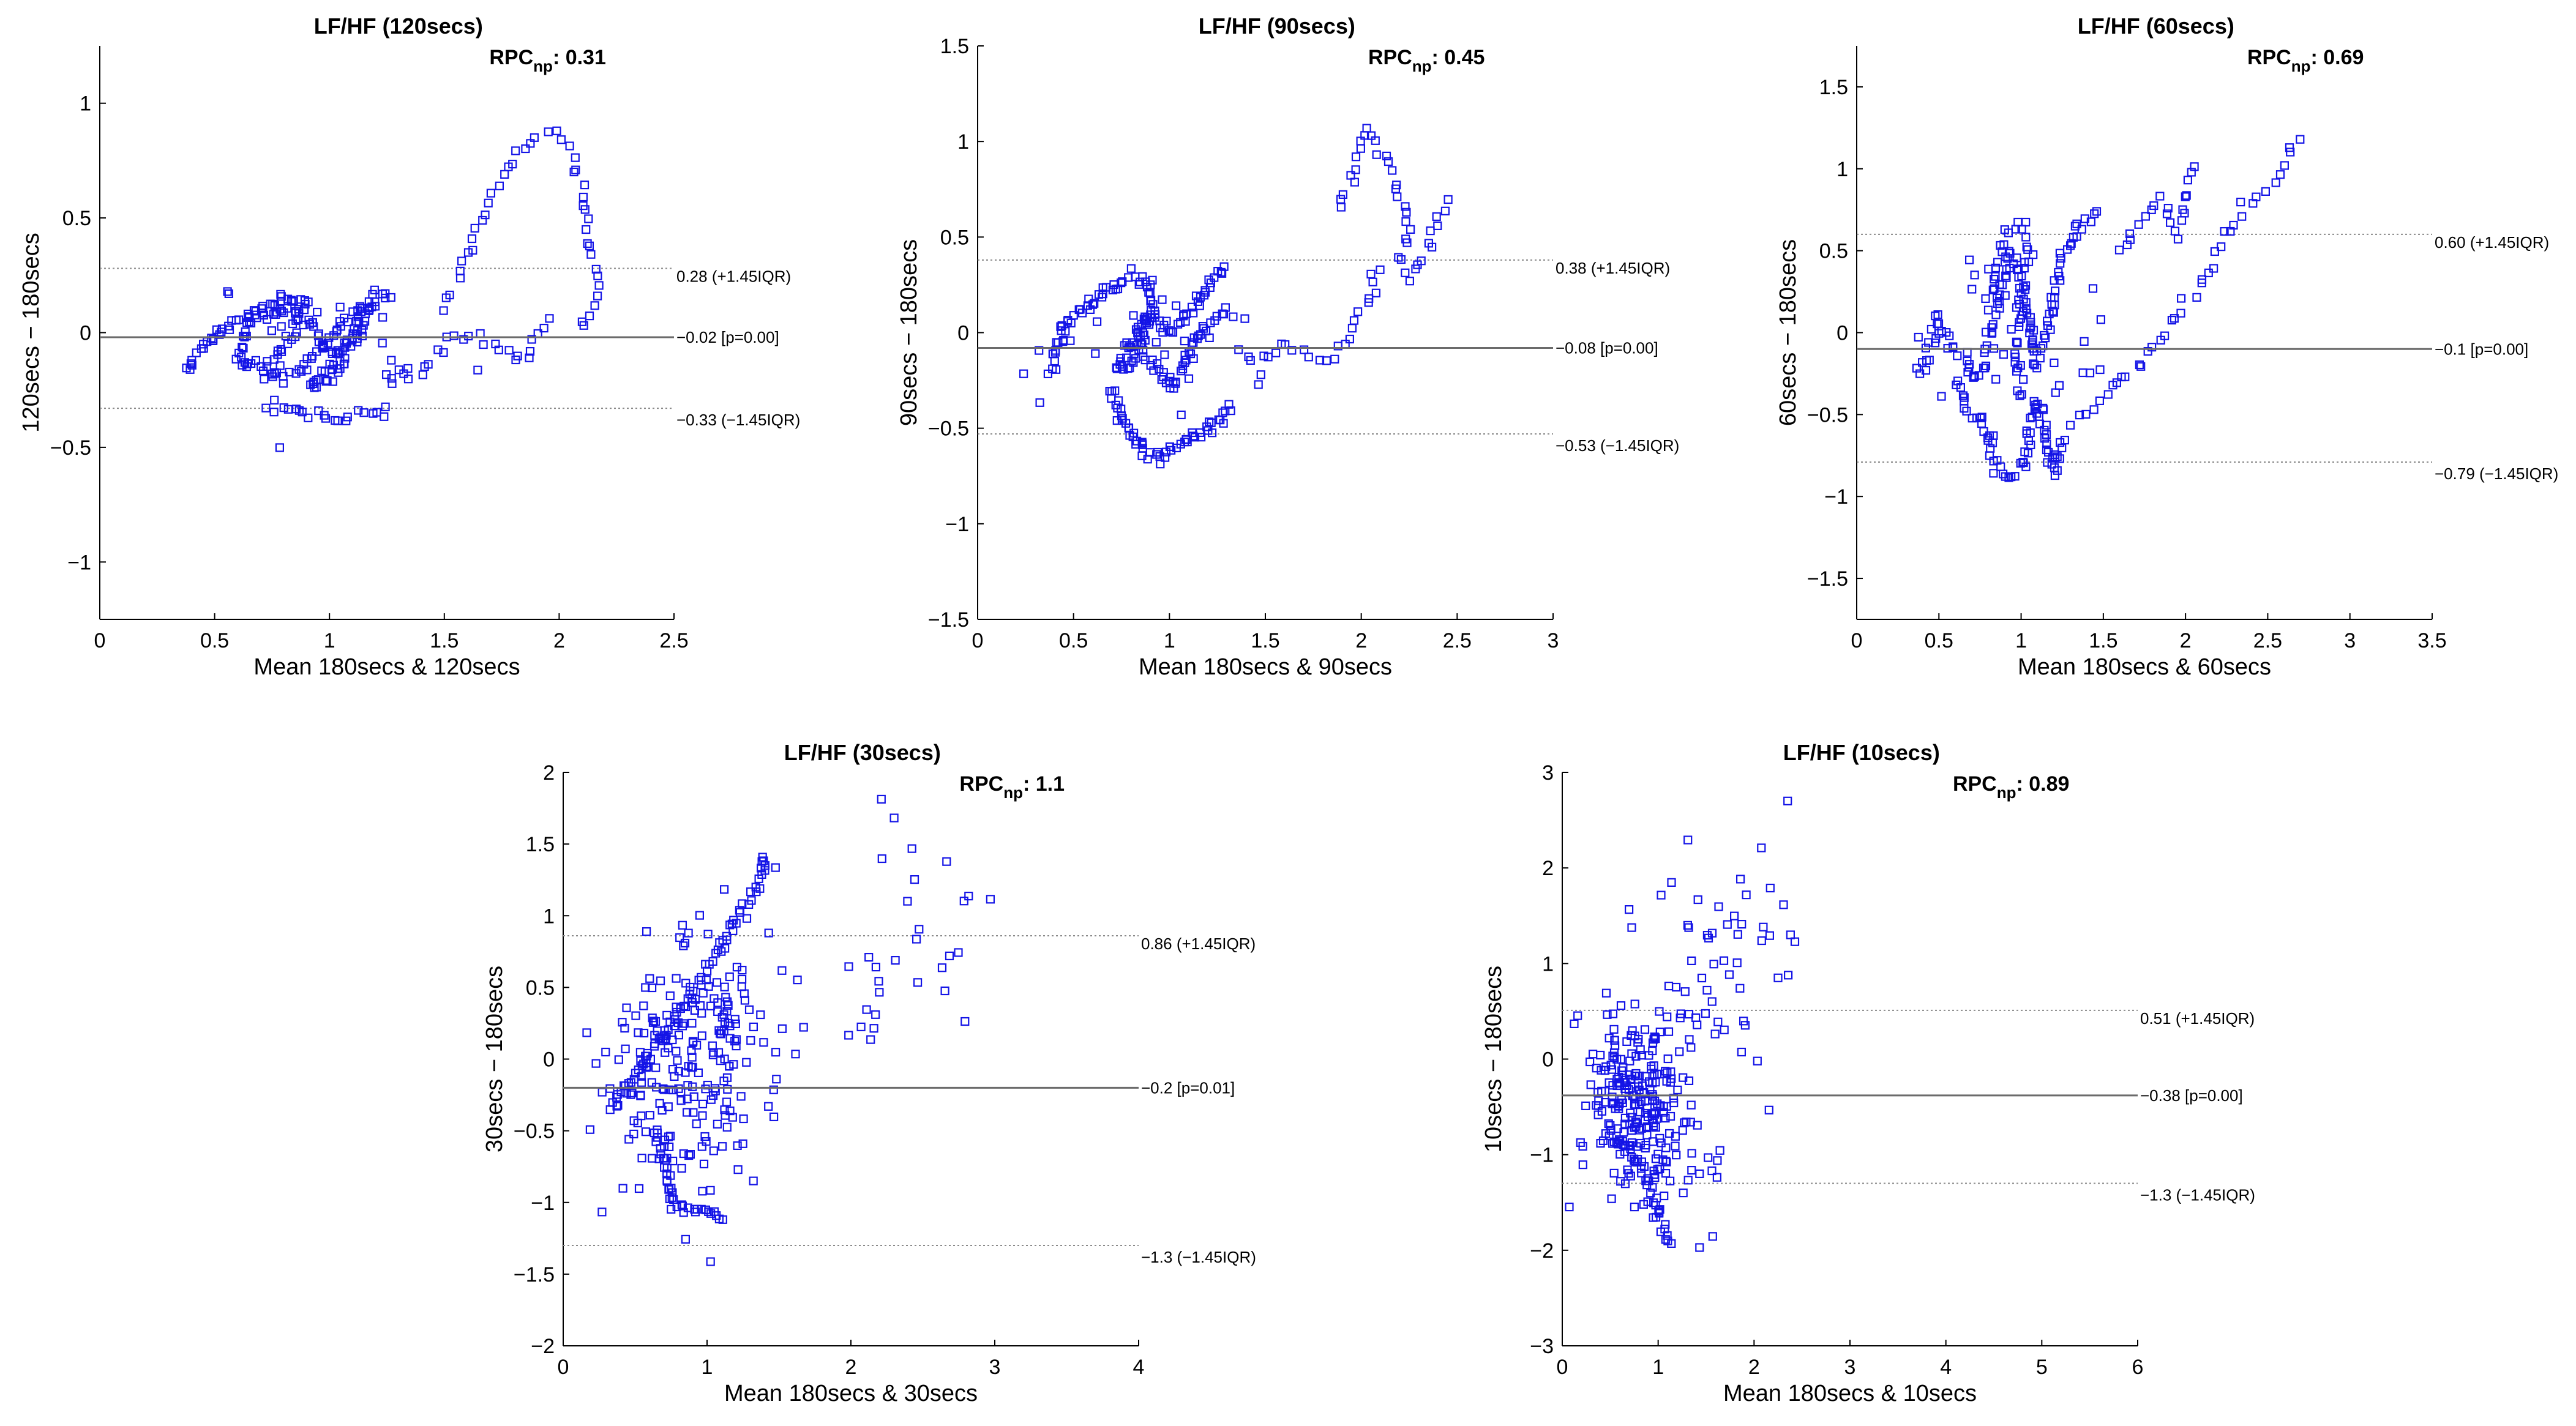  I want to click on x-tick-label: 5, so click(2042, 1367).